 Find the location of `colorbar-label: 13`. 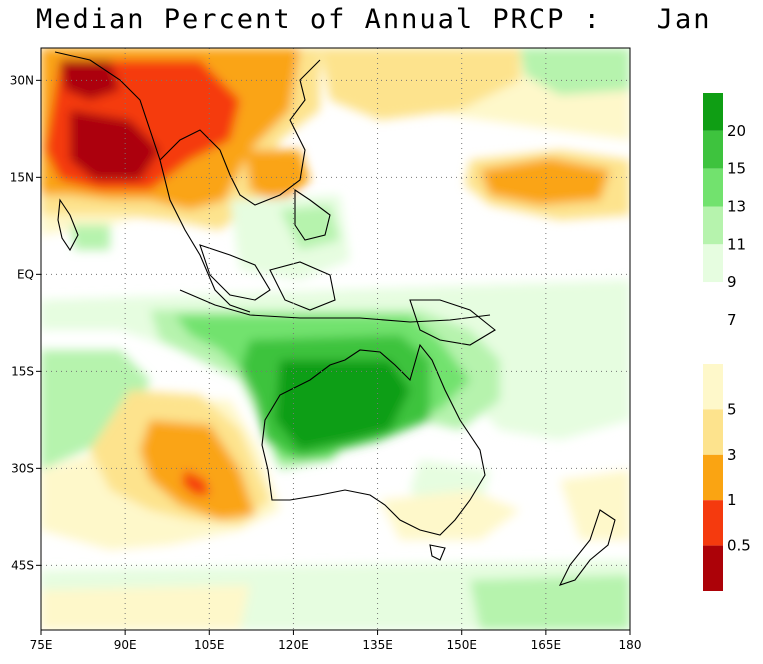

colorbar-label: 13 is located at coordinates (736, 207).